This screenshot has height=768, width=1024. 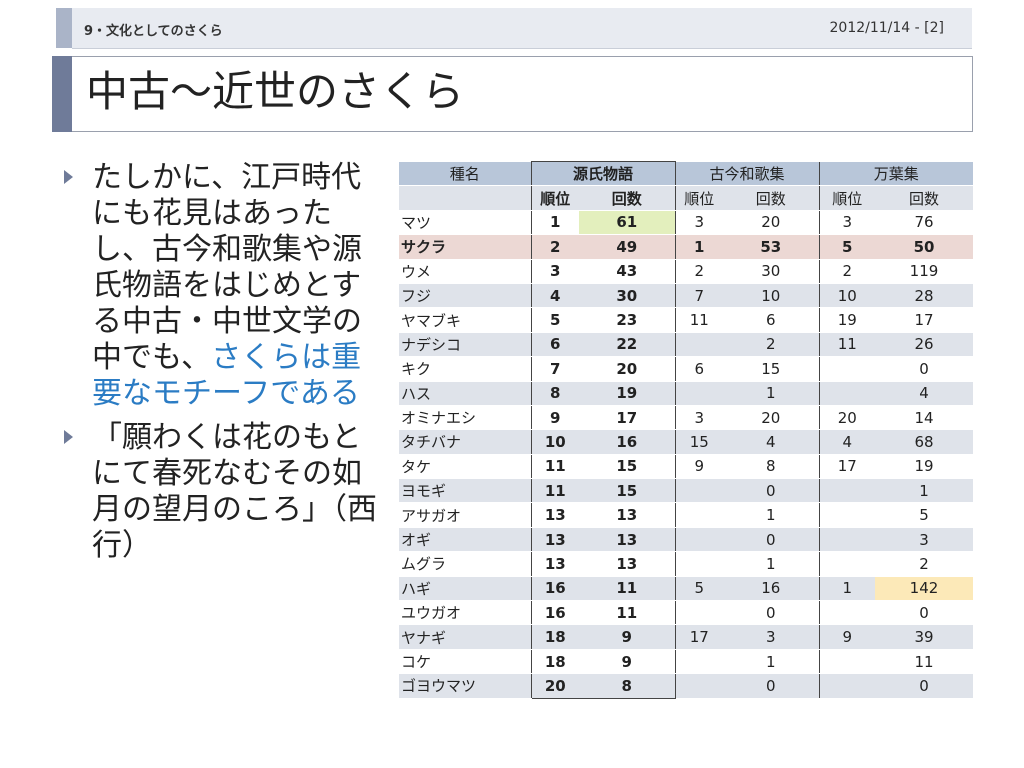 What do you see at coordinates (924, 442) in the screenshot?
I see `manyo-count: 68` at bounding box center [924, 442].